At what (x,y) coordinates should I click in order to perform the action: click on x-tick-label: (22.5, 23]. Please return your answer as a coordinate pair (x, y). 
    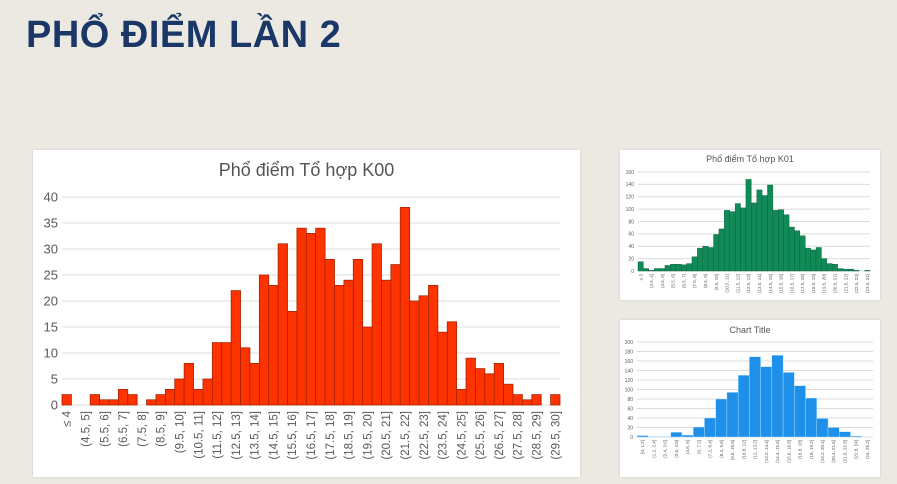
    Looking at the image, I should click on (856, 283).